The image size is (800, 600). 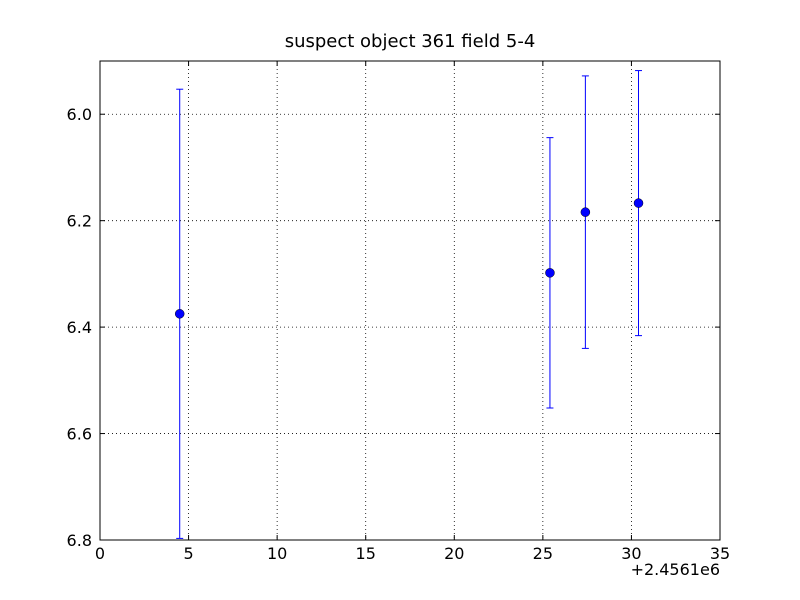 I want to click on y-tick-label: 6.4, so click(x=79, y=327).